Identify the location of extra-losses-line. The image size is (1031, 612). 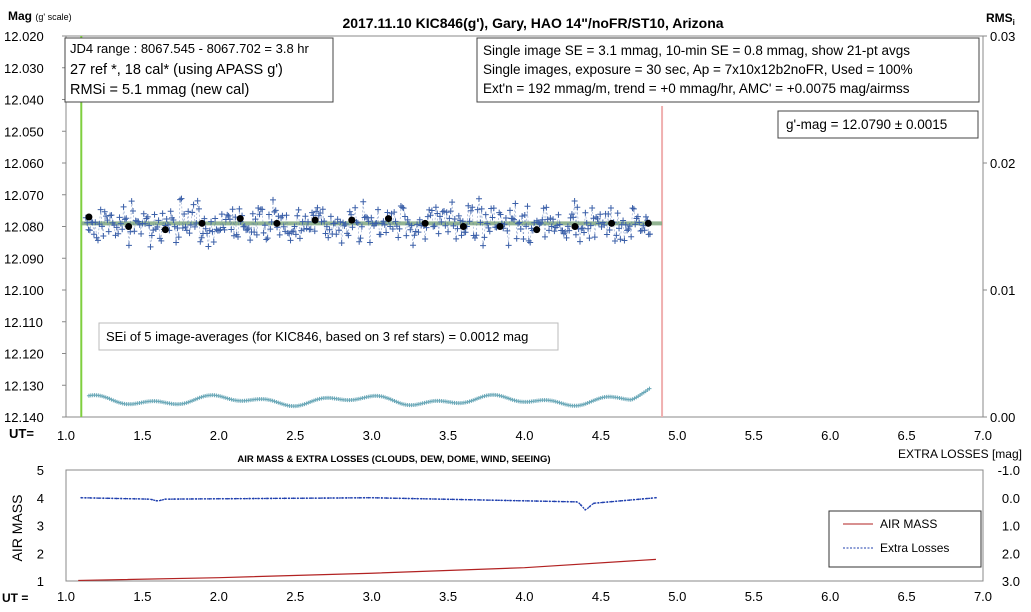
(368, 504).